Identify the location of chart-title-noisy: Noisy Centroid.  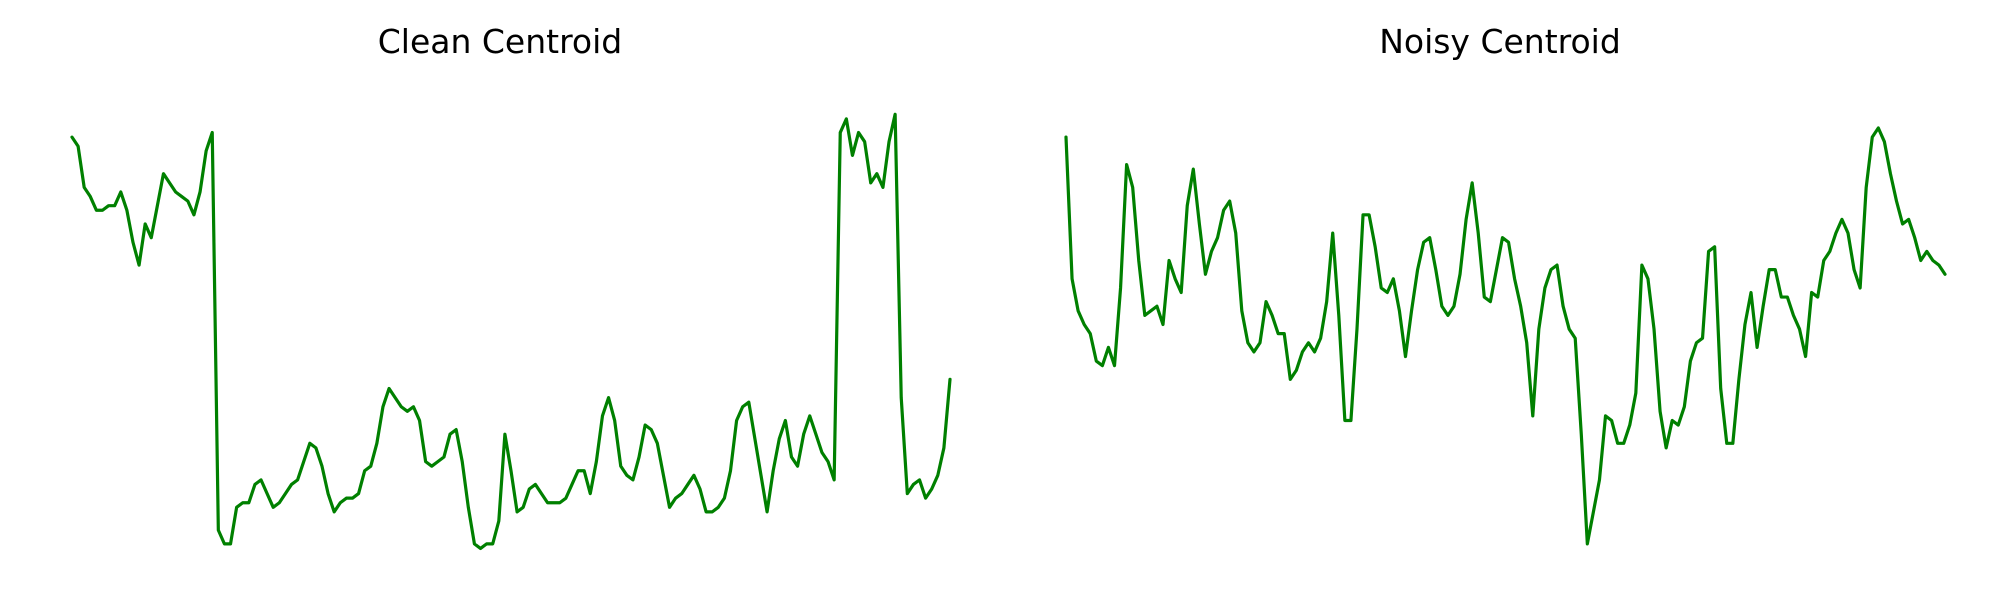
(1500, 41).